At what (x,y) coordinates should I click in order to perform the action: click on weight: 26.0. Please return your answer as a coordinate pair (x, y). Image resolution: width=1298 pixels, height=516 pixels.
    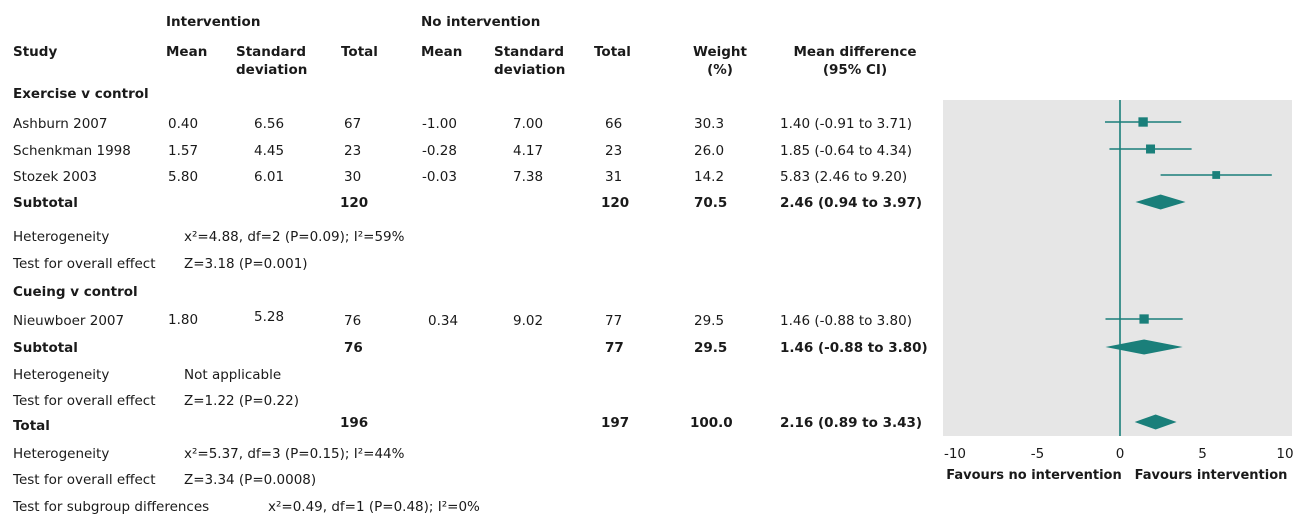
    Looking at the image, I should click on (709, 151).